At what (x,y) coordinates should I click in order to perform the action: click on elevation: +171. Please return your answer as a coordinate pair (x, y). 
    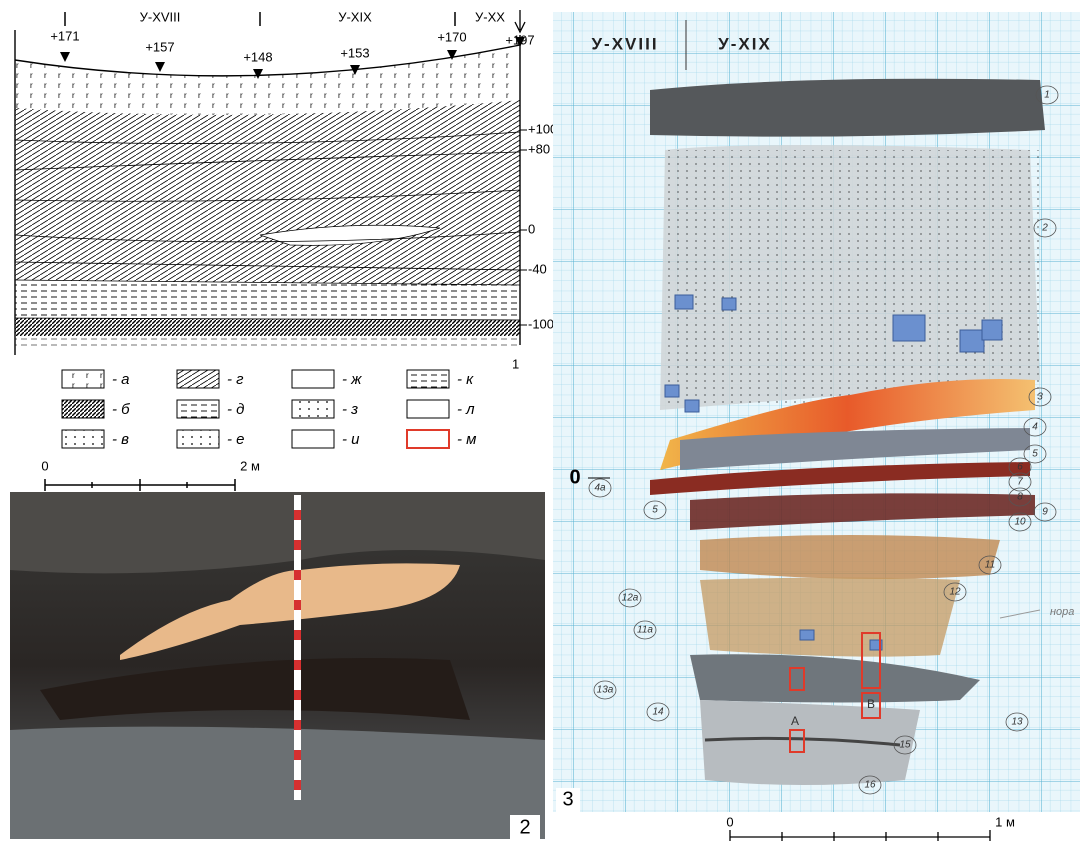
    Looking at the image, I should click on (64, 35).